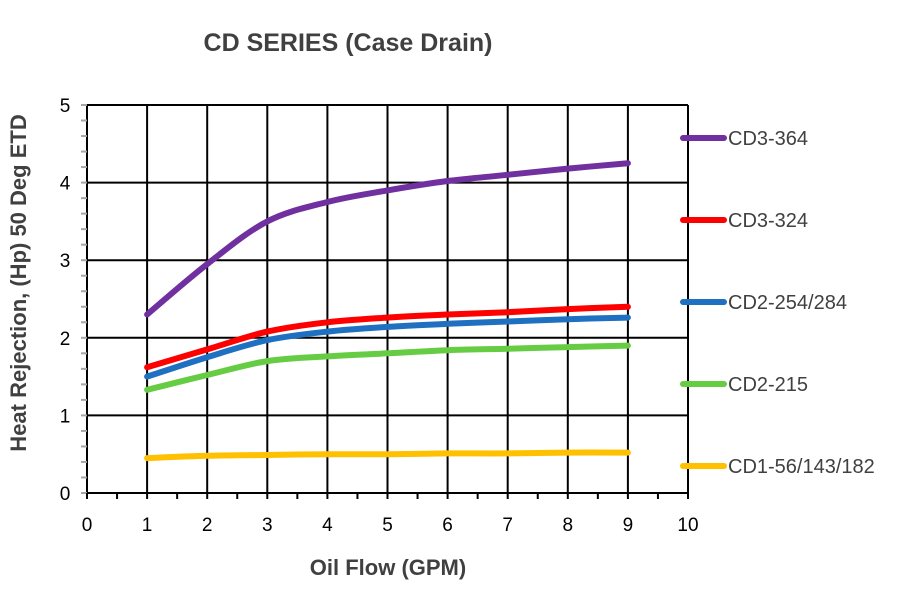  I want to click on y-tick-label-2: 2, so click(65, 339).